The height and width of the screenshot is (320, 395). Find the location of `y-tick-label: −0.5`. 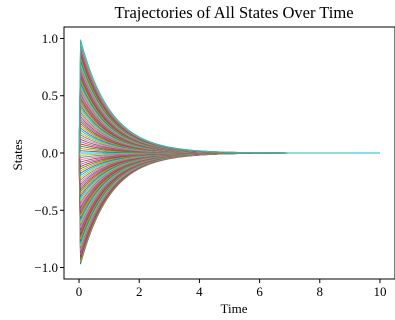

y-tick-label: −0.5 is located at coordinates (46, 210).